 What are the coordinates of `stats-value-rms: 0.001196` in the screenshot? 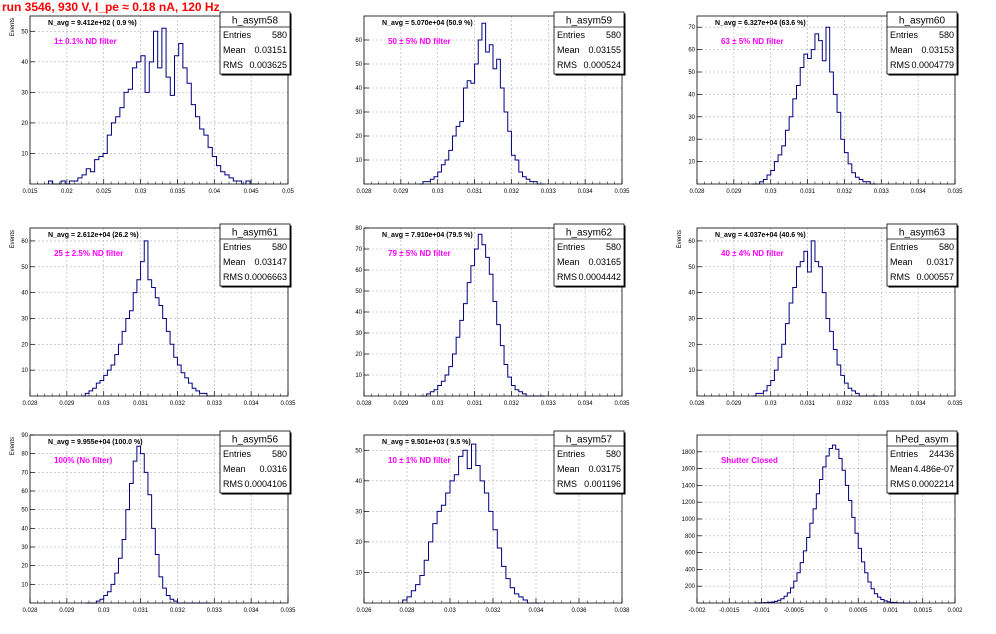 It's located at (602, 484).